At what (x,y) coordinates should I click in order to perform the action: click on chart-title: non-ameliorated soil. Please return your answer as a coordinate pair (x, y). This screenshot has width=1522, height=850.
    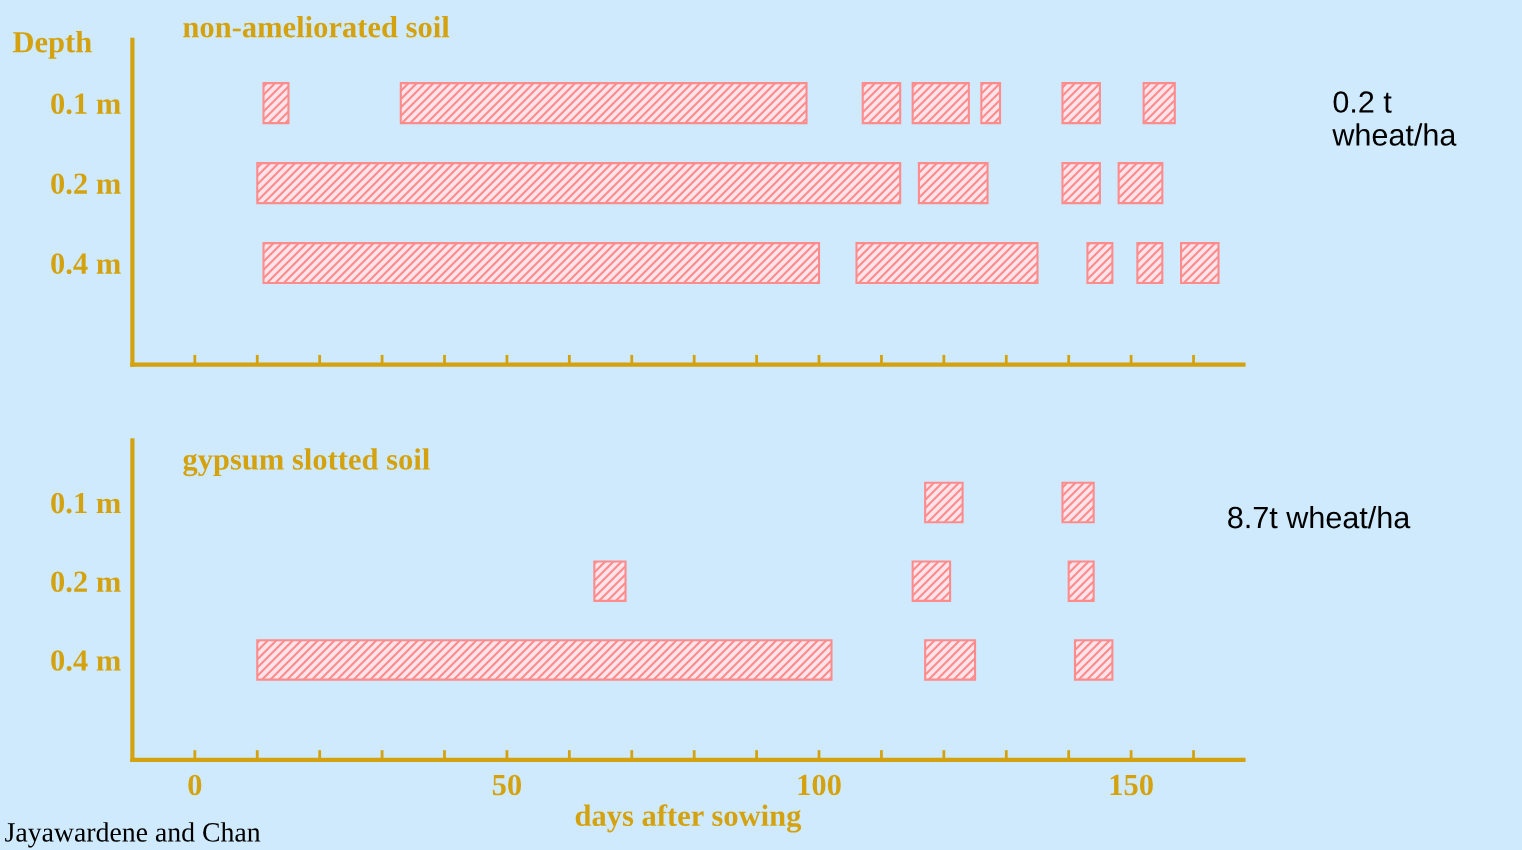
    Looking at the image, I should click on (316, 26).